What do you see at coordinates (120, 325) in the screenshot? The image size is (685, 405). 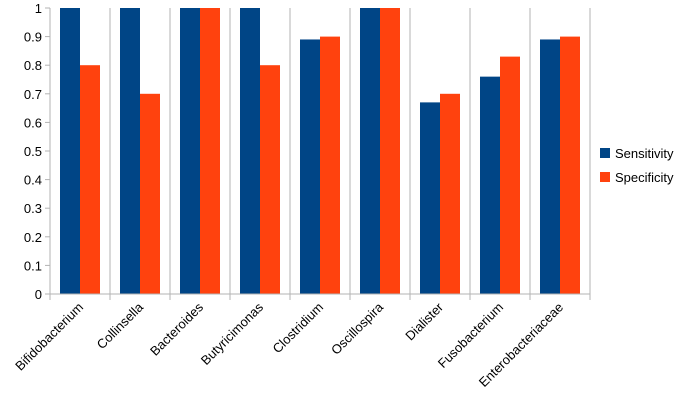 I see `x-tick-label: Collinsella` at bounding box center [120, 325].